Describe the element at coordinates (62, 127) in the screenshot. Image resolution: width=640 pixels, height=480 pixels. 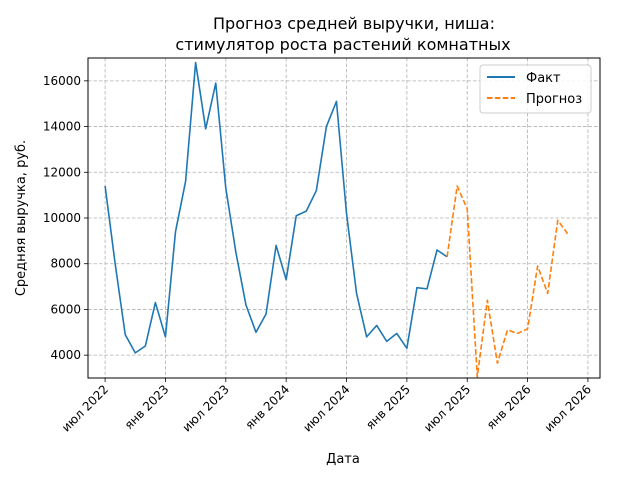
I see `y-tick-label: 14000` at that location.